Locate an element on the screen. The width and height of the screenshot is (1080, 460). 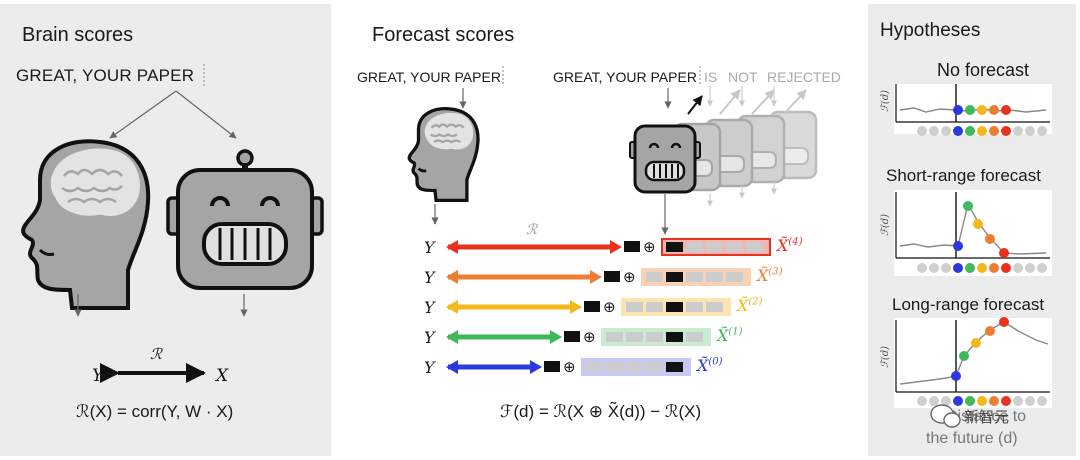
hyp3-dot-row is located at coordinates (982, 401).